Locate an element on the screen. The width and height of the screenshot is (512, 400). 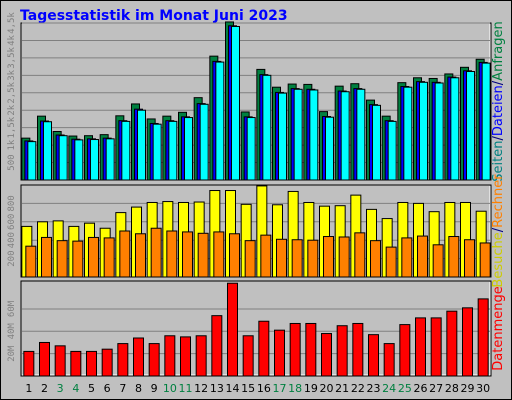
panel-visits-tick-label: 2,5k is located at coordinates (12, 92).